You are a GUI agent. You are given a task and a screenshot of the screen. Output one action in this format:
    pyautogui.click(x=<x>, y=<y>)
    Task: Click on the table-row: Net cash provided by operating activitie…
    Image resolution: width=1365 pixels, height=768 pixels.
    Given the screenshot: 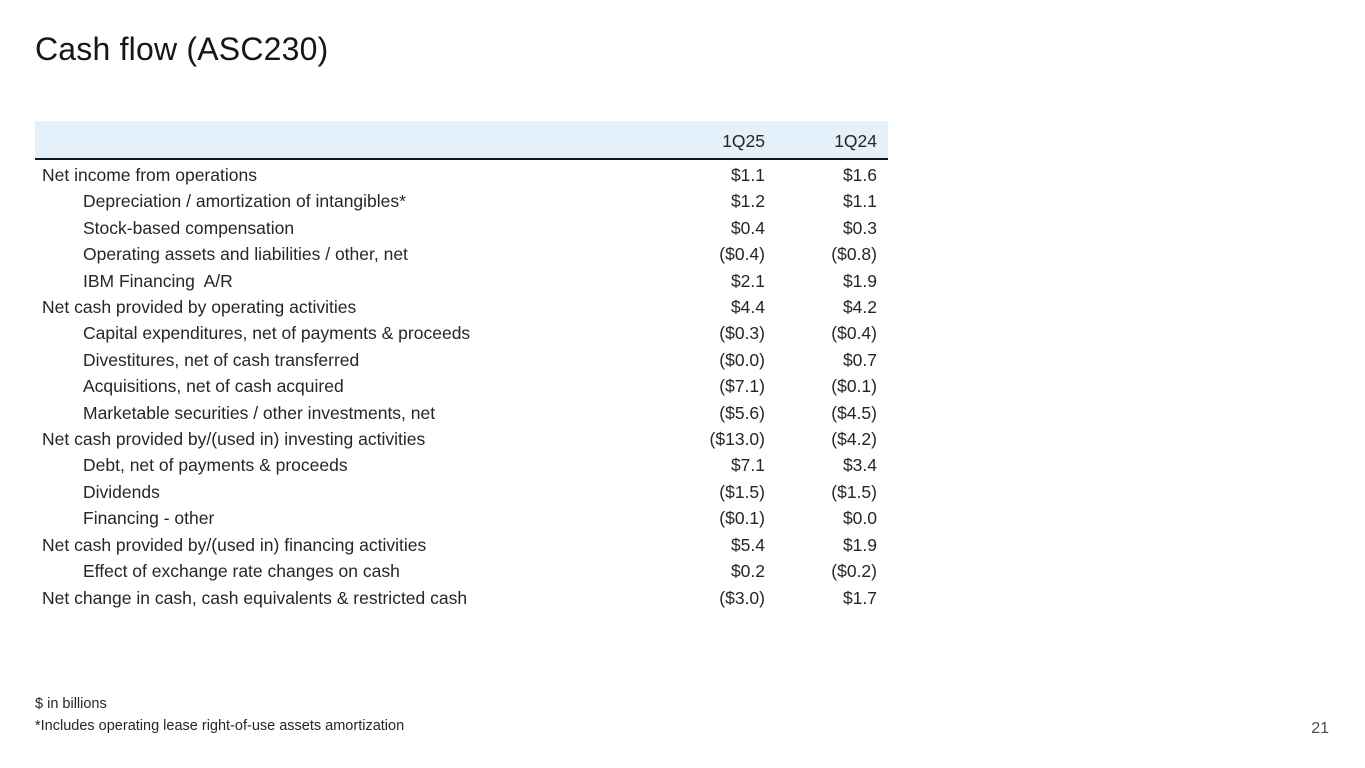 What is the action you would take?
    pyautogui.click(x=461, y=307)
    